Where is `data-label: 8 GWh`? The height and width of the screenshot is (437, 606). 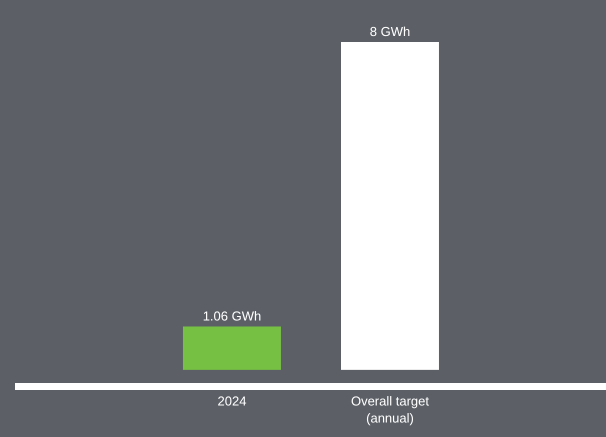 data-label: 8 GWh is located at coordinates (390, 31).